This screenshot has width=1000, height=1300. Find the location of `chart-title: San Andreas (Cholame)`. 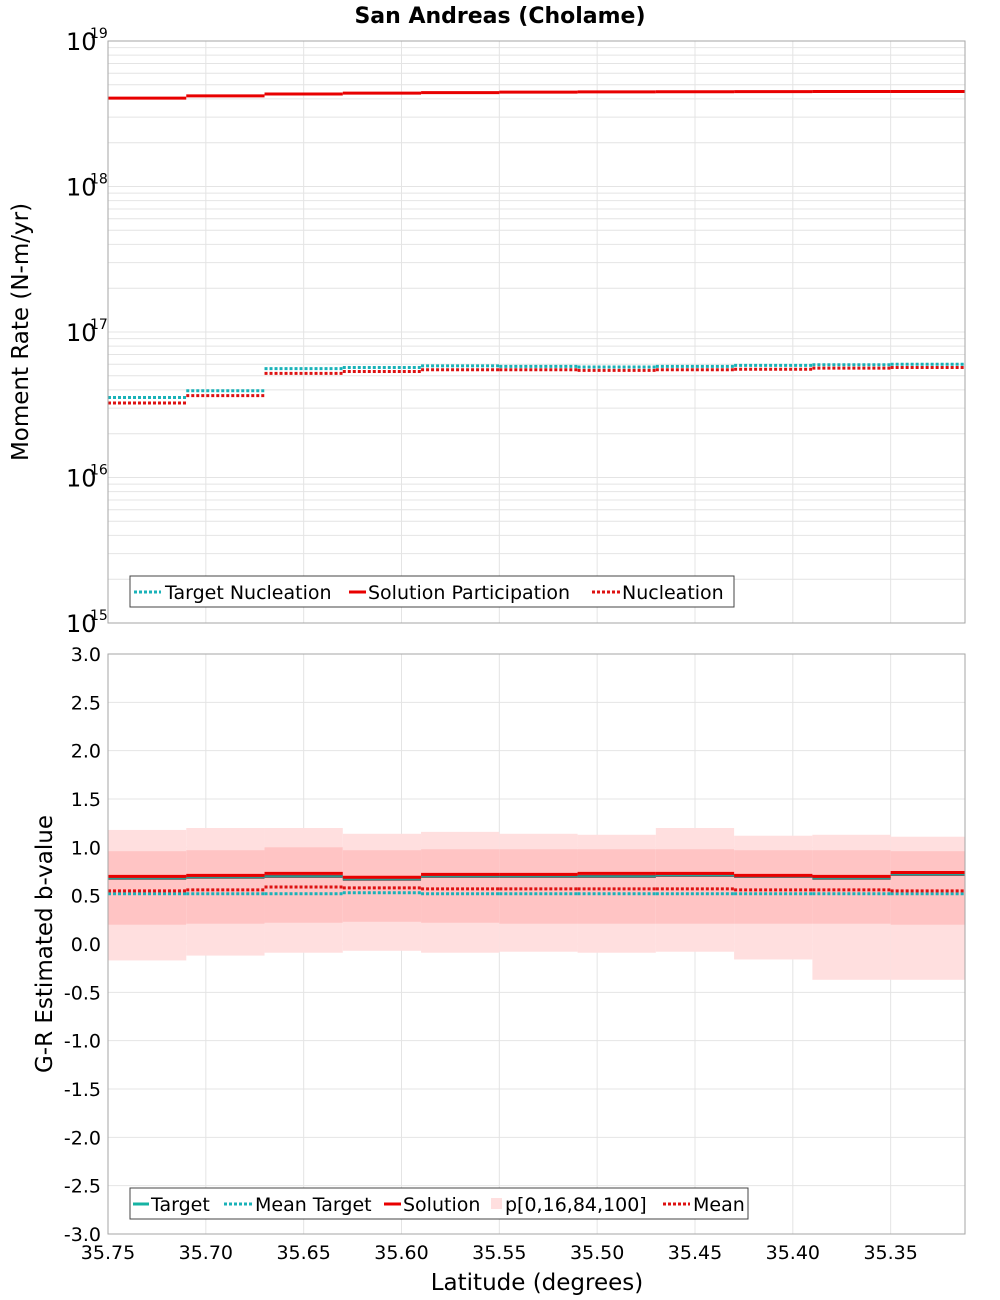

chart-title: San Andreas (Cholame) is located at coordinates (499, 16).